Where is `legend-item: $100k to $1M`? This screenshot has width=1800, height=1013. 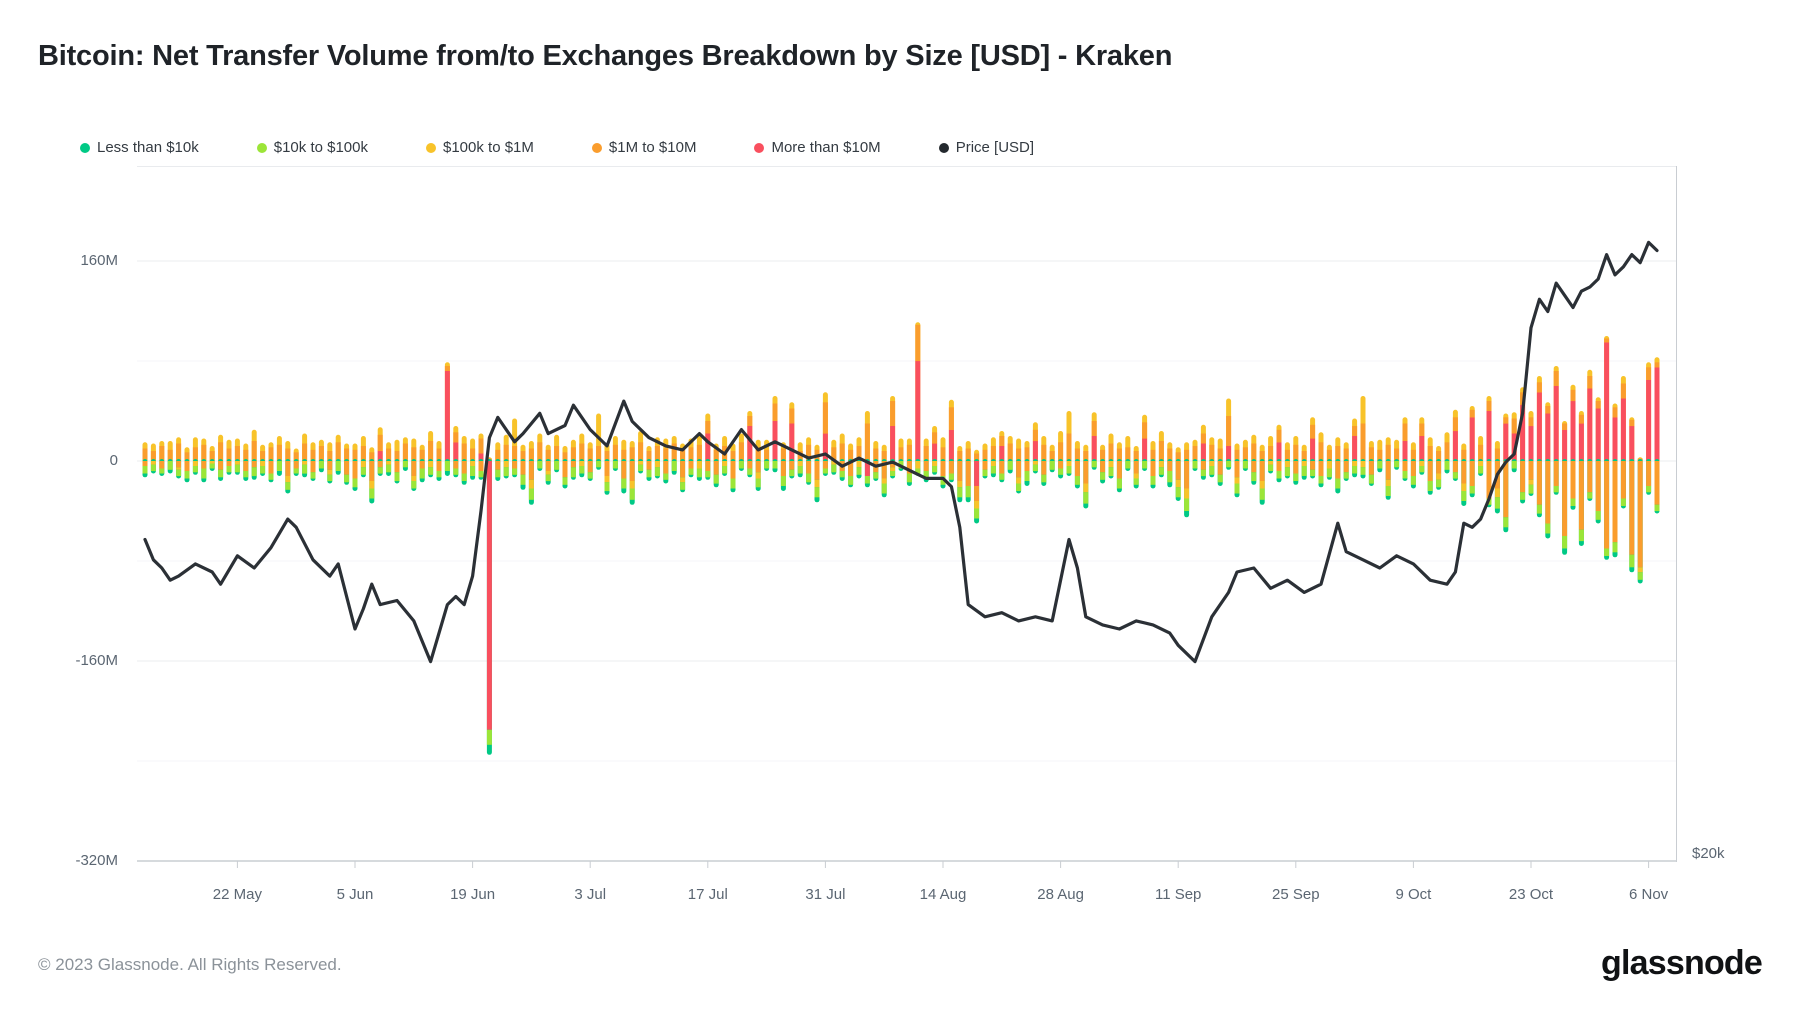 legend-item: $100k to $1M is located at coordinates (480, 147).